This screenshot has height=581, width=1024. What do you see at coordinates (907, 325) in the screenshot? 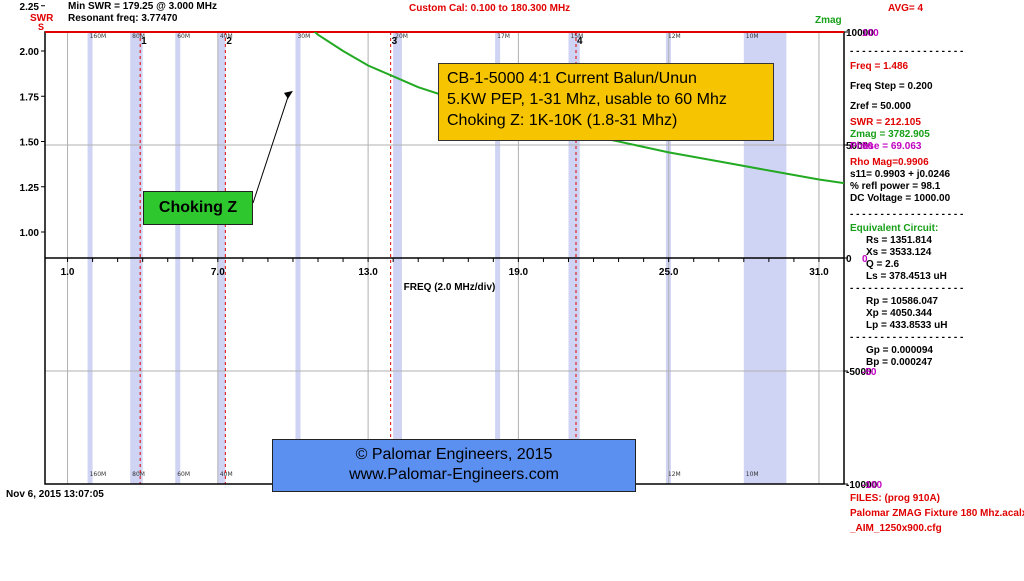
I see `readout-lp: Lp = 433.8533 uH` at bounding box center [907, 325].